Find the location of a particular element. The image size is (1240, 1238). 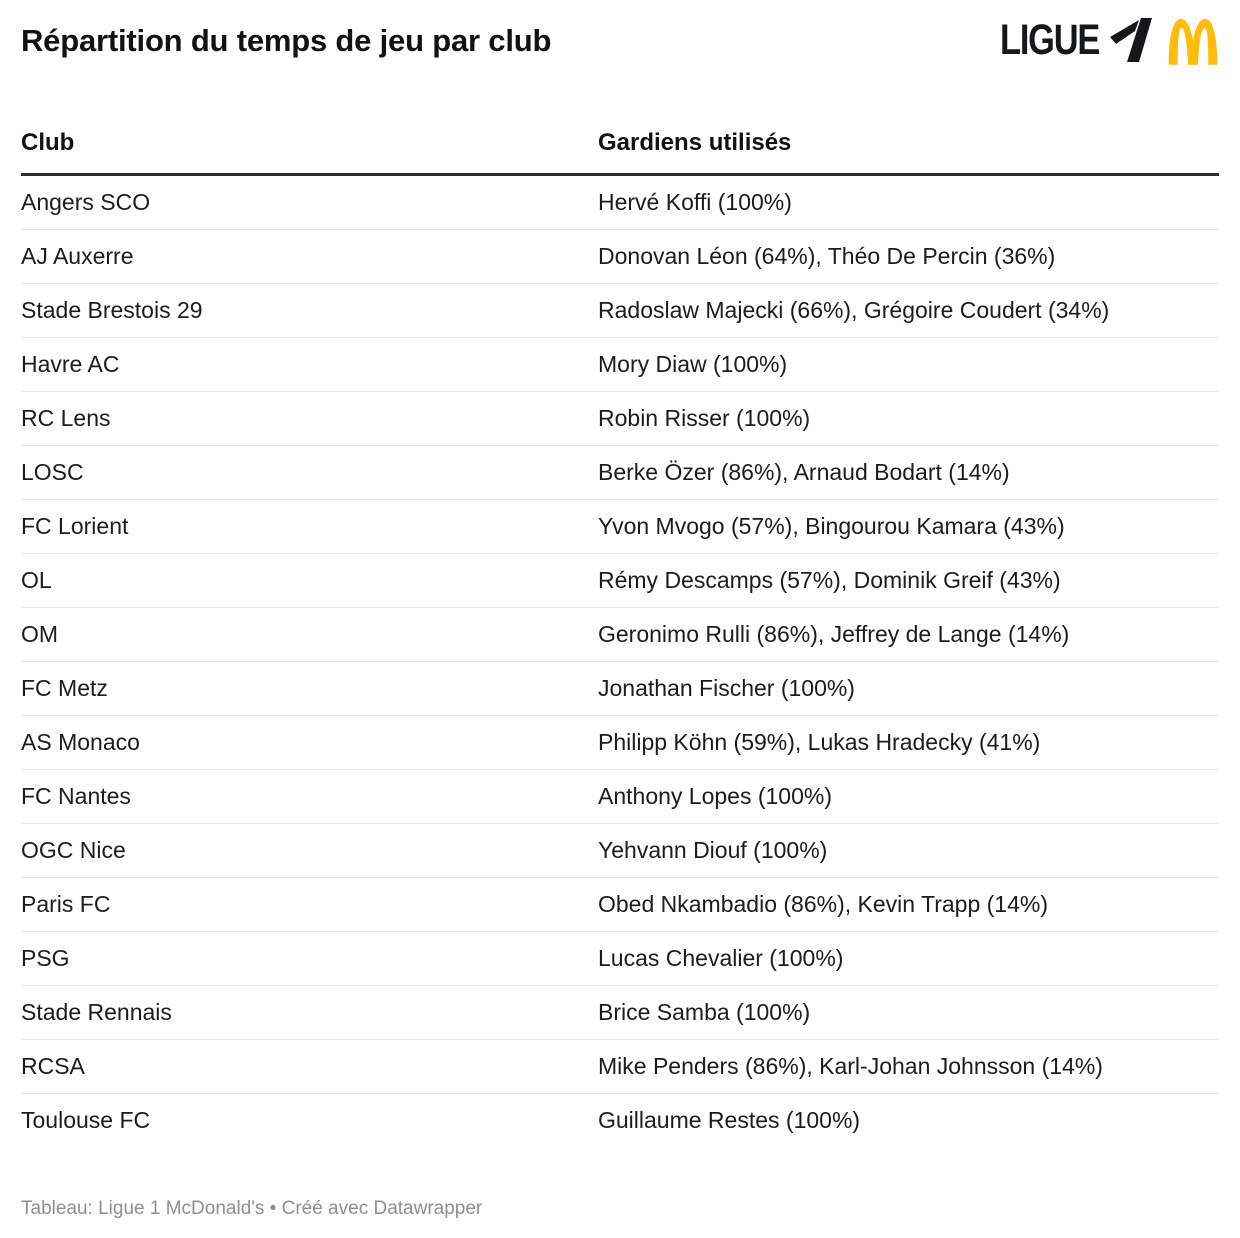

table-row: OGC Nice Yehvann Diouf (100%) is located at coordinates (620, 851).